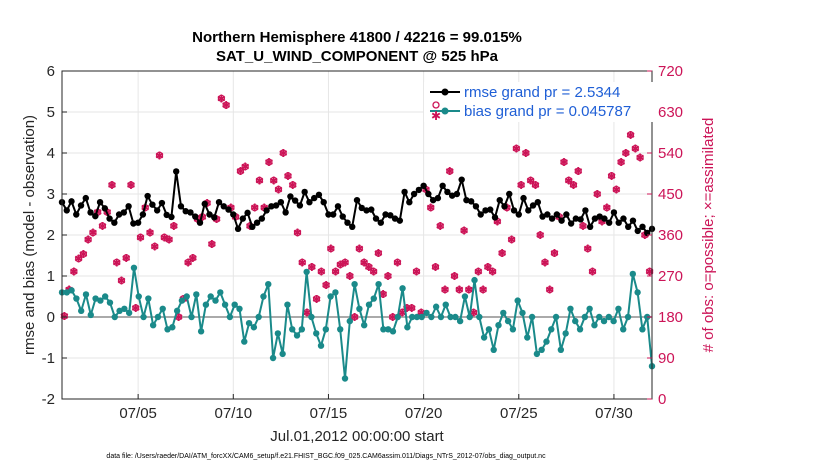 The image size is (830, 470). What do you see at coordinates (670, 153) in the screenshot?
I see `y-right-tick-label: 540` at bounding box center [670, 153].